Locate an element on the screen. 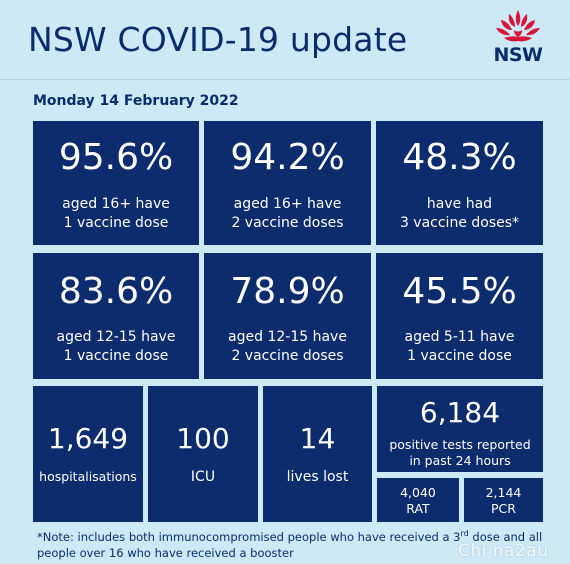 The height and width of the screenshot is (564, 570). stat-label-line: lives lost is located at coordinates (317, 477).